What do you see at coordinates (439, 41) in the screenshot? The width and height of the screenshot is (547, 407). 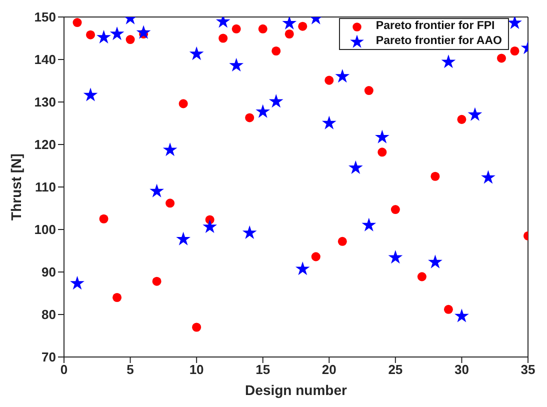 I see `legend-label: Pareto frontier for AAO` at bounding box center [439, 41].